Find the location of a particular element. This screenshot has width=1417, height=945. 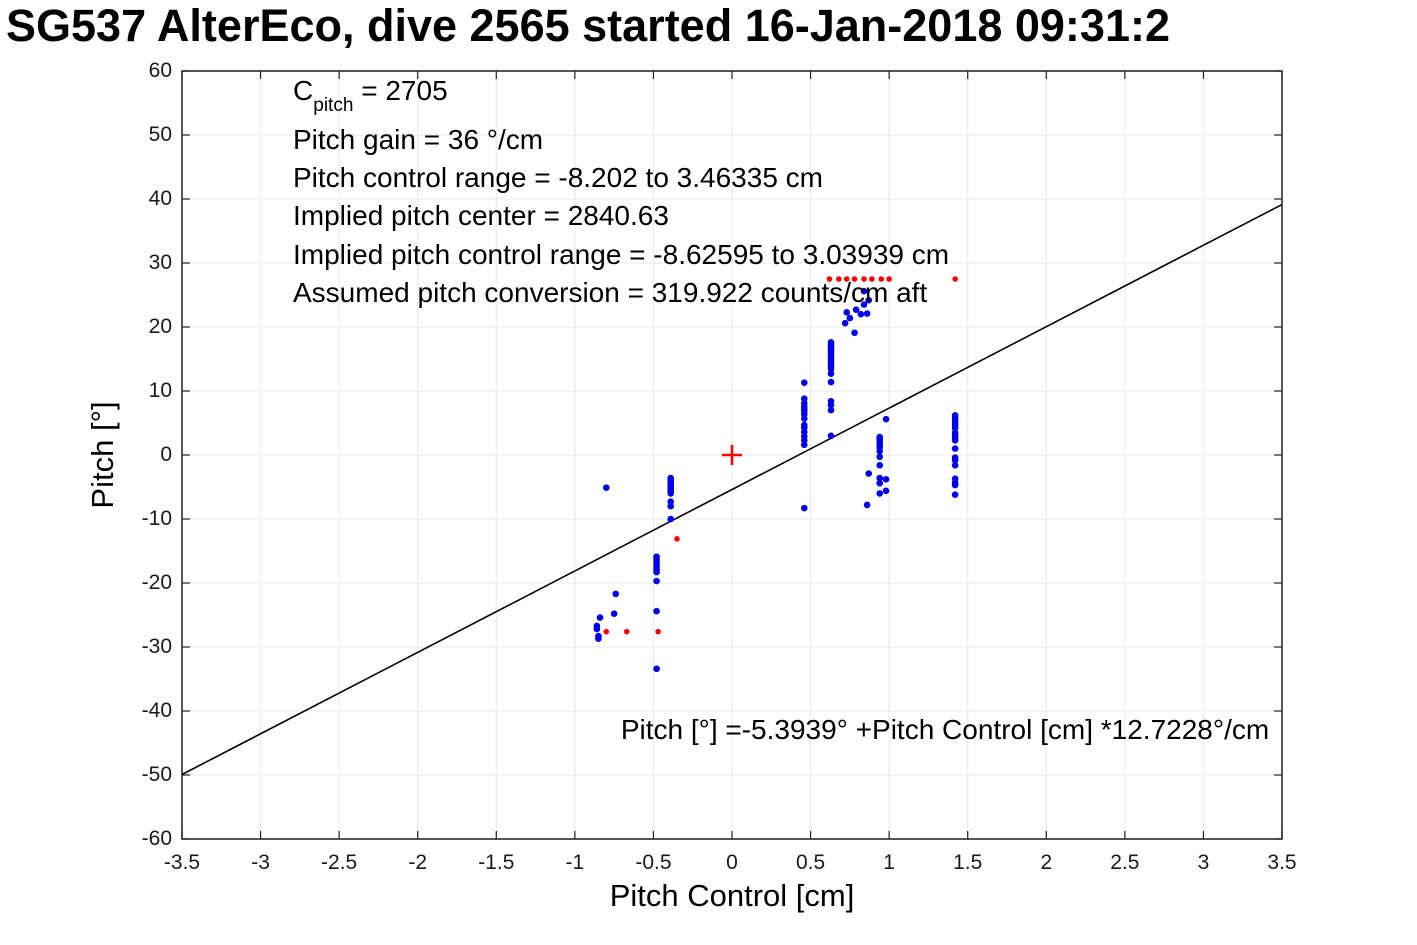

x-tick-label: 3.5 is located at coordinates (1282, 862).